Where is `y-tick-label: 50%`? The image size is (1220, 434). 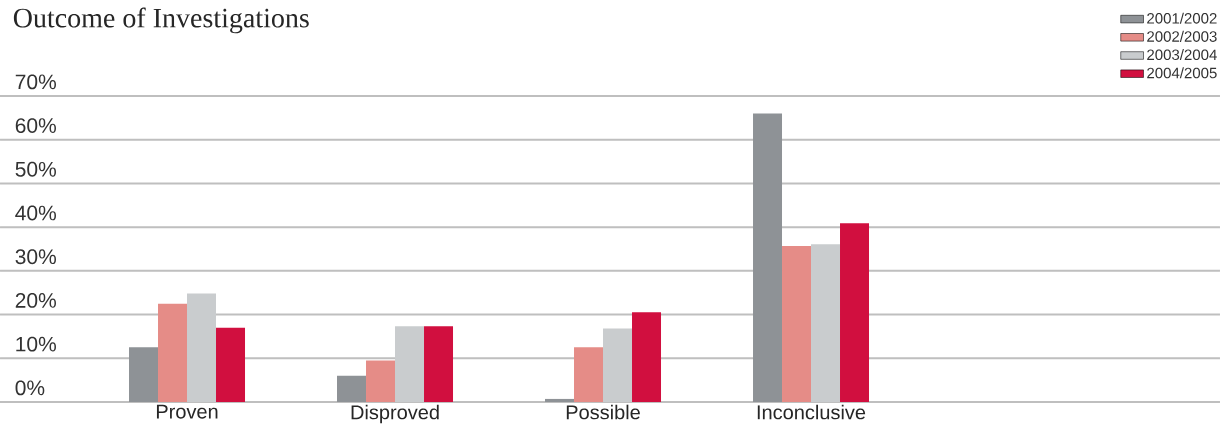 y-tick-label: 50% is located at coordinates (35, 169).